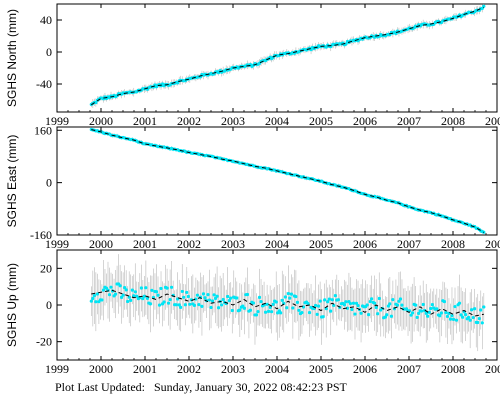  Describe the element at coordinates (57, 244) in the screenshot. I see `x-tick-label: 1999` at that location.